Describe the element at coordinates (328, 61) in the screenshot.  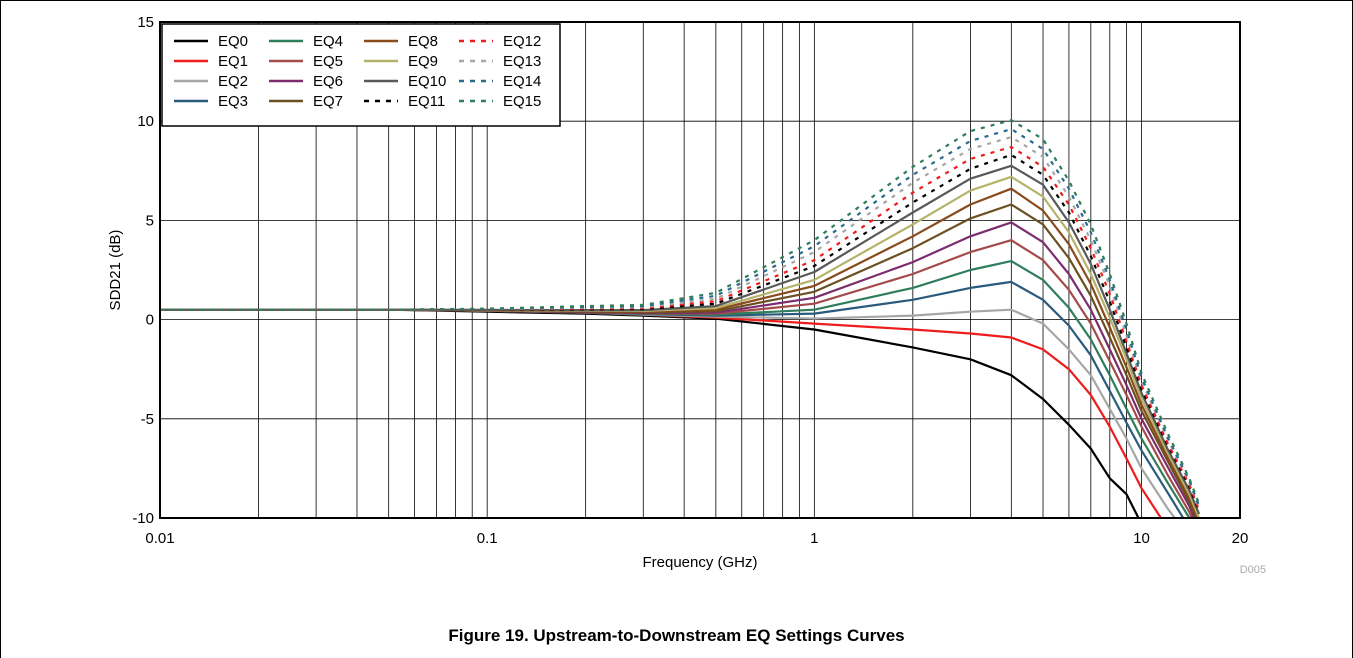
I see `legend-label-eq5: EQ5` at that location.